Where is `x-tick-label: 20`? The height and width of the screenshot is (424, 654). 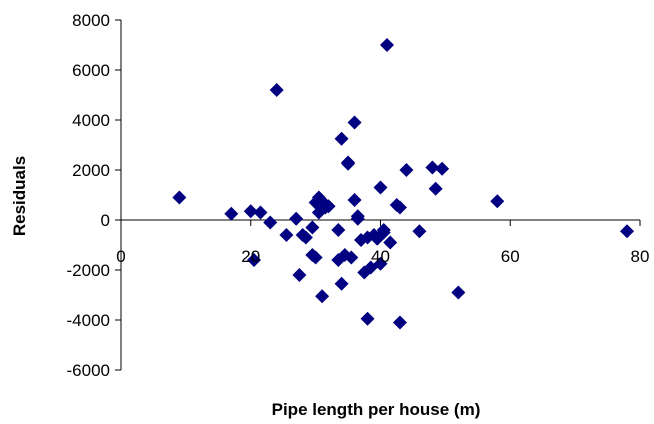 x-tick-label: 20 is located at coordinates (250, 256).